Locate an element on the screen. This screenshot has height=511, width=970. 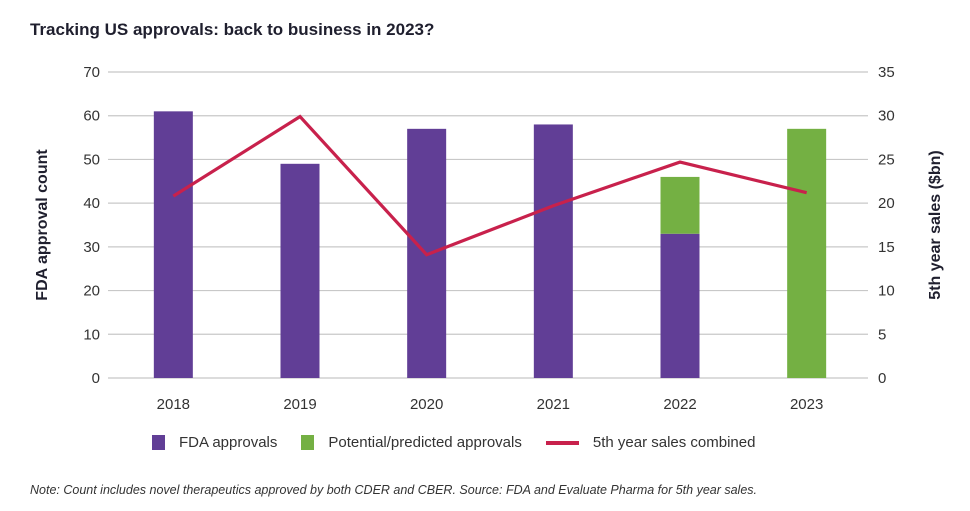
y2-tick-label: 15 is located at coordinates (886, 247).